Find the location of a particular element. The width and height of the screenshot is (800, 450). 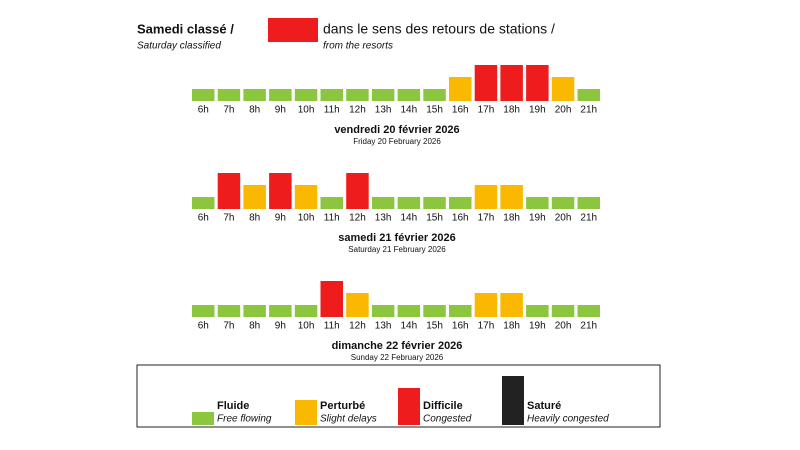

legend-sublabel: Congested is located at coordinates (447, 419).